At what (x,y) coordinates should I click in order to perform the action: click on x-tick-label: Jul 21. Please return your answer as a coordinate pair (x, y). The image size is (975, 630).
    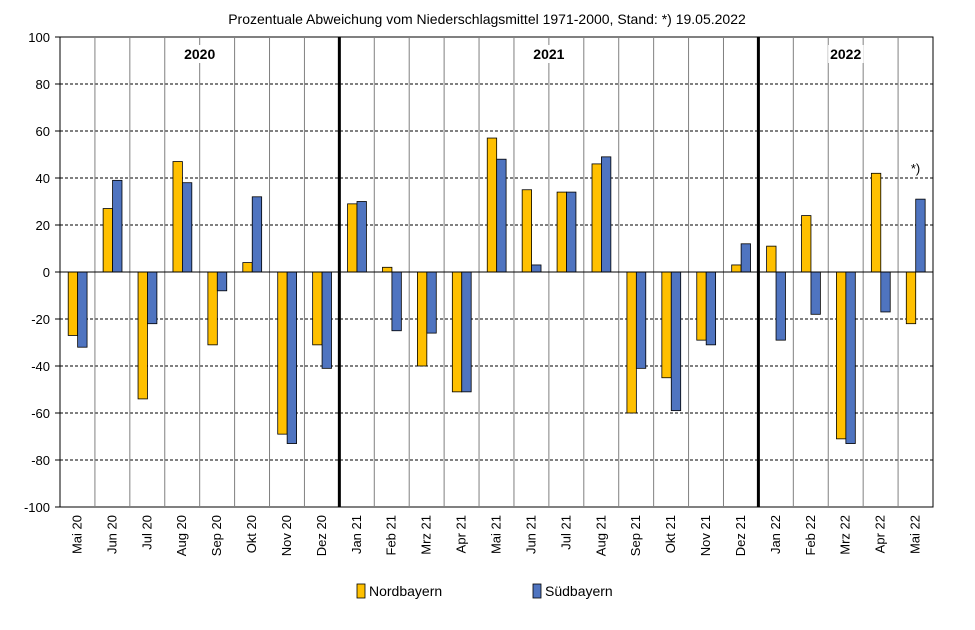
    Looking at the image, I should click on (565, 532).